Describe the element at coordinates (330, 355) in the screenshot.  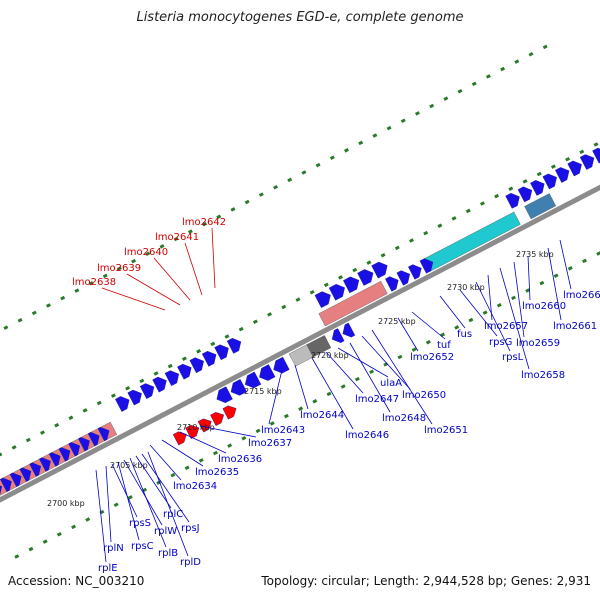
I see `scale-label: 2720 kbp` at that location.